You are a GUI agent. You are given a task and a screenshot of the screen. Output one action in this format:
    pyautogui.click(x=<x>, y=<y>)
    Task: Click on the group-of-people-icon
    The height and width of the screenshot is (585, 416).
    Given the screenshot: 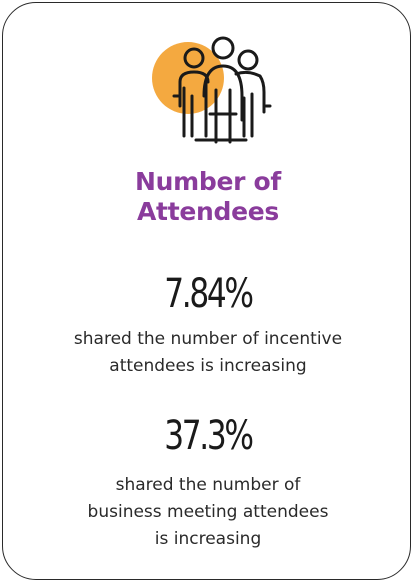 What is the action you would take?
    pyautogui.click(x=211, y=91)
    